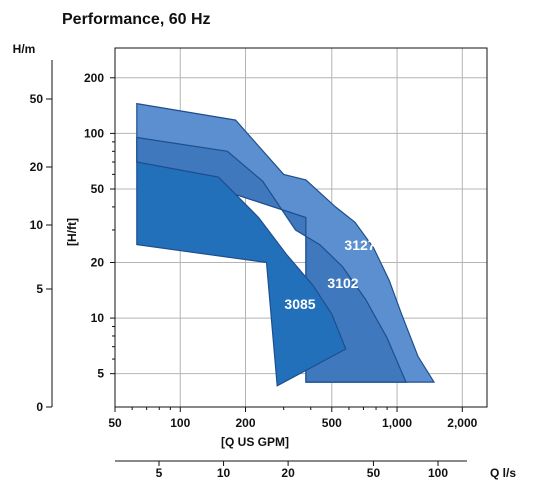  Describe the element at coordinates (24, 49) in the screenshot. I see `y2-axis-label: H/m` at that location.